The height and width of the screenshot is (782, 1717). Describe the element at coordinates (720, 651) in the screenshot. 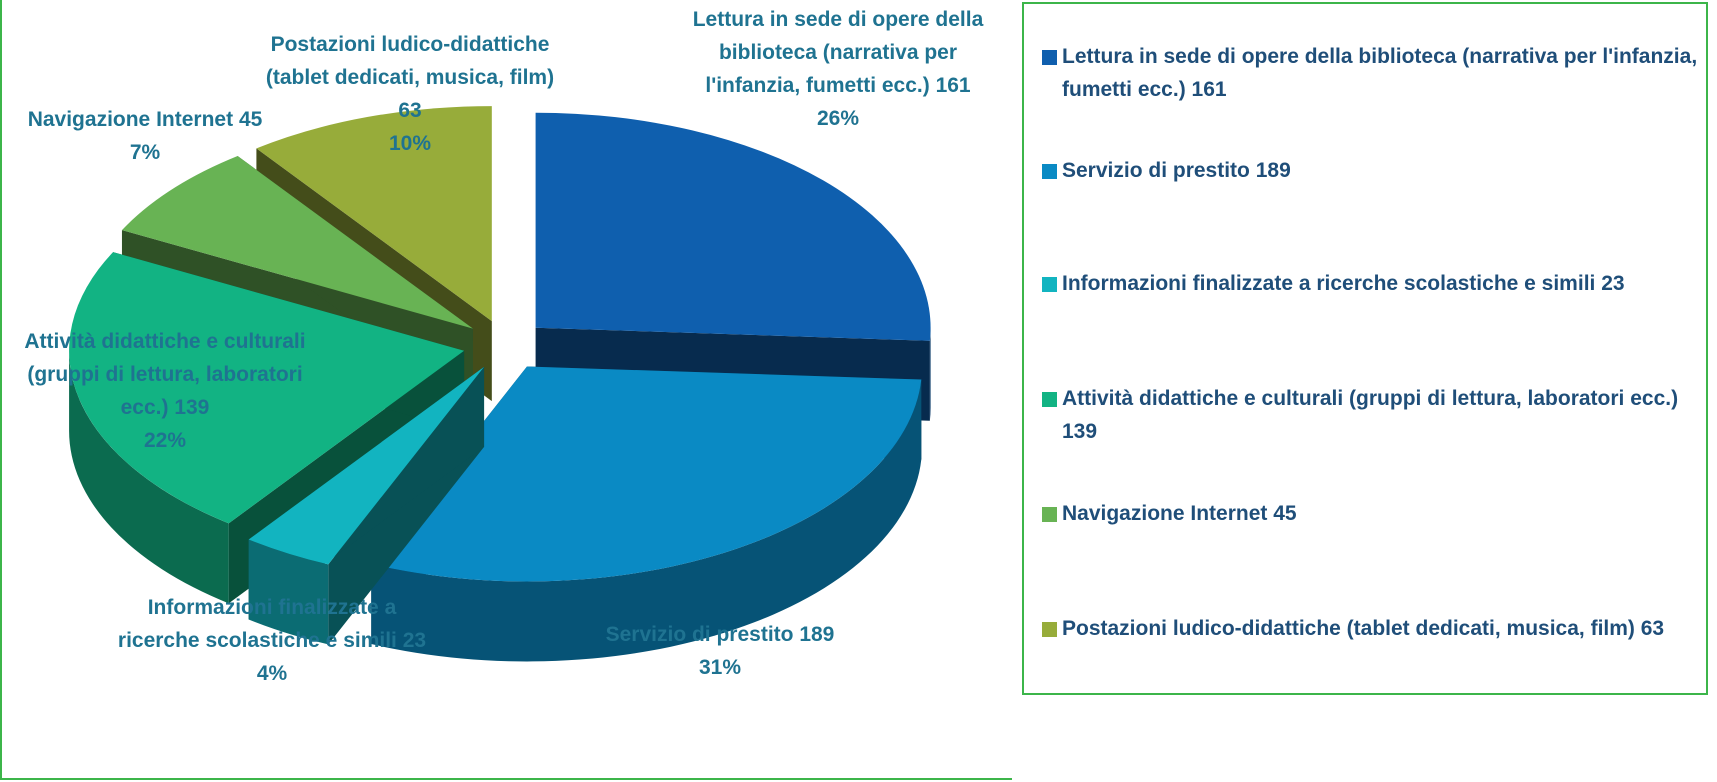

I see `slice-label: Servizio di prestito 189 31%` at that location.